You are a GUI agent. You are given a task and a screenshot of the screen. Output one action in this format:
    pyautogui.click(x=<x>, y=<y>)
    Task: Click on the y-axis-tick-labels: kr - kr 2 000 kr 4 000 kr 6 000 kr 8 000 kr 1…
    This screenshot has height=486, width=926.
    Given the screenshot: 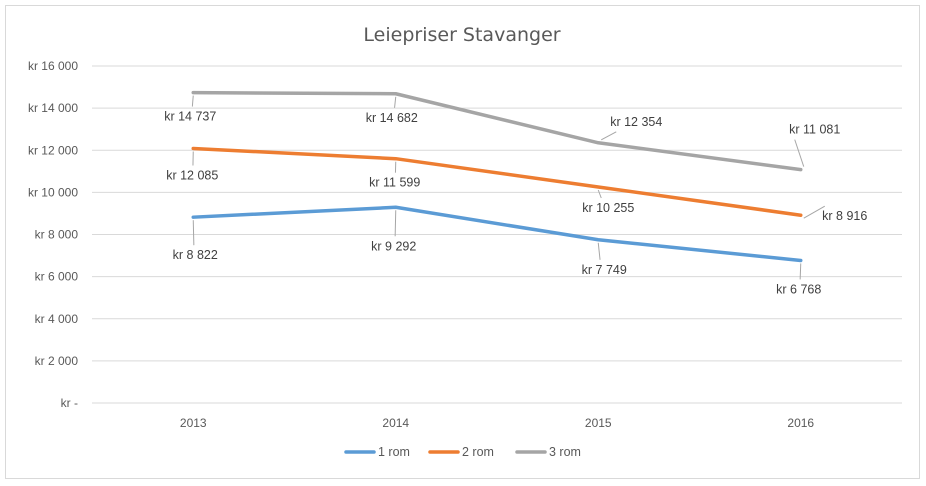 What is the action you would take?
    pyautogui.click(x=53, y=234)
    